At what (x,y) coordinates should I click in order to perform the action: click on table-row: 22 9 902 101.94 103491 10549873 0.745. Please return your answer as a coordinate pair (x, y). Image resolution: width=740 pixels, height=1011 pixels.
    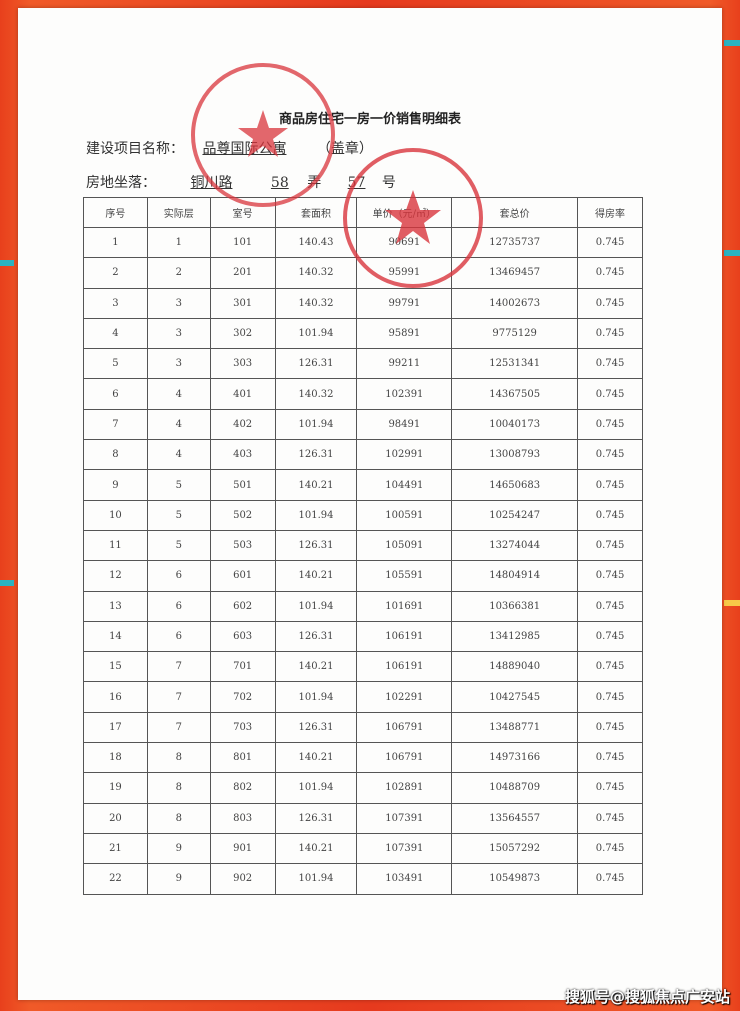
    Looking at the image, I should click on (363, 879).